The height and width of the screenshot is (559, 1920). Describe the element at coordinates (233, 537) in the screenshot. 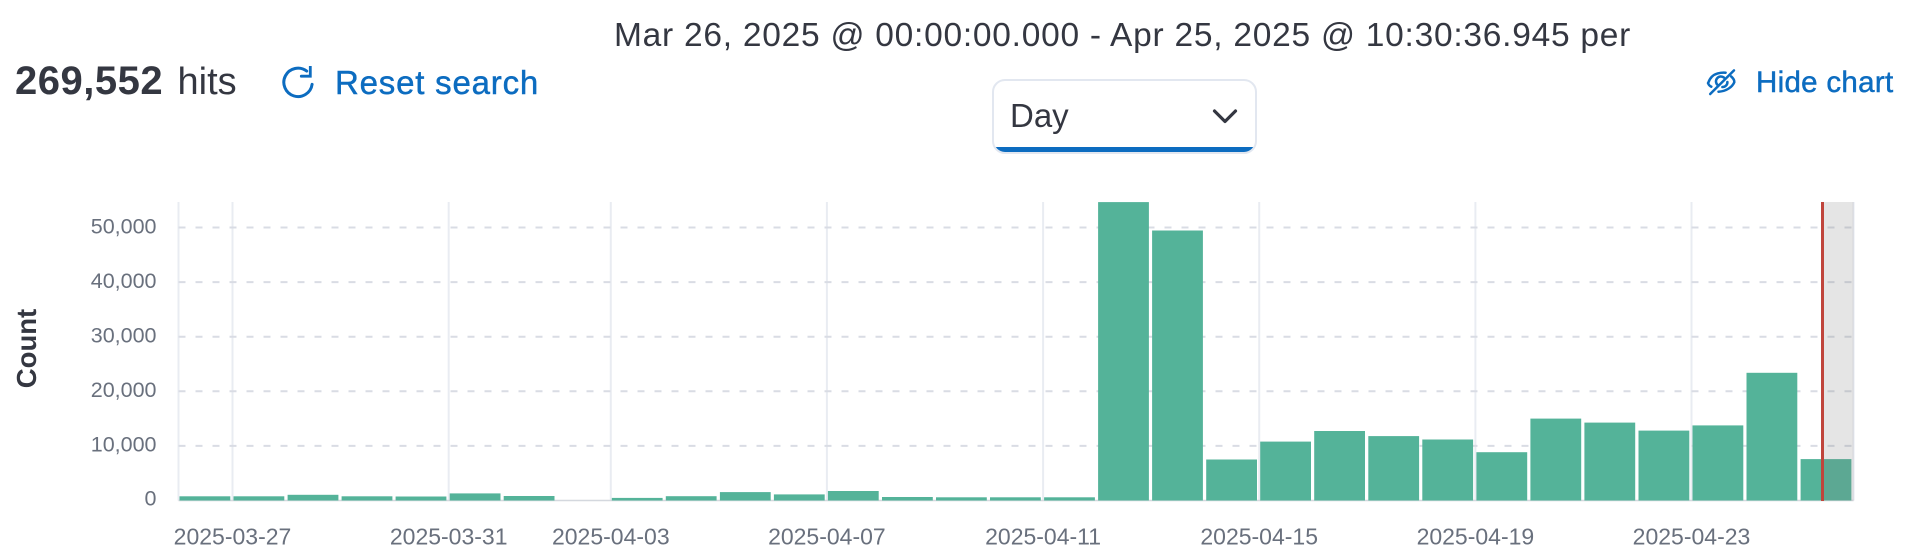

I see `svg-text: 2025-03-27` at that location.